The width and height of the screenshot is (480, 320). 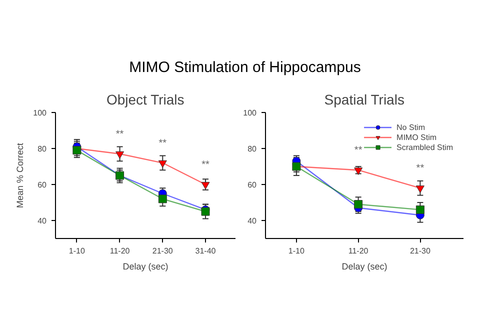 What do you see at coordinates (424, 147) in the screenshot?
I see `legend-label: Scrambled Stim` at bounding box center [424, 147].